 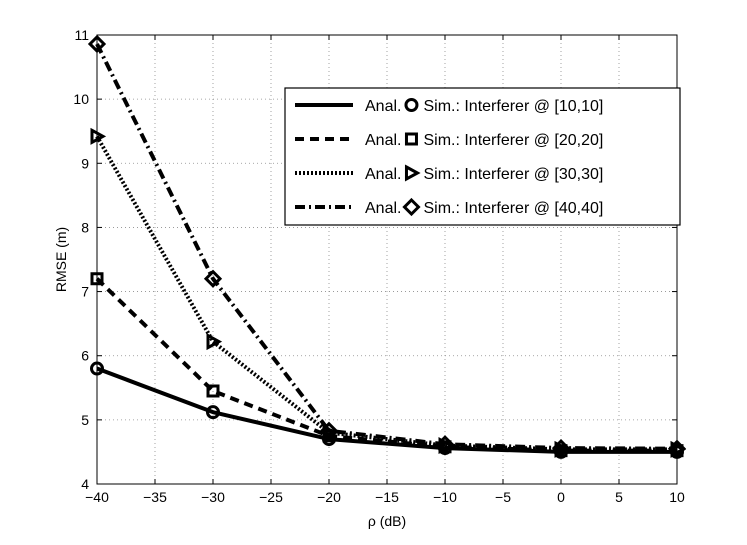 What do you see at coordinates (85, 420) in the screenshot?
I see `y-tick-label: 5` at bounding box center [85, 420].